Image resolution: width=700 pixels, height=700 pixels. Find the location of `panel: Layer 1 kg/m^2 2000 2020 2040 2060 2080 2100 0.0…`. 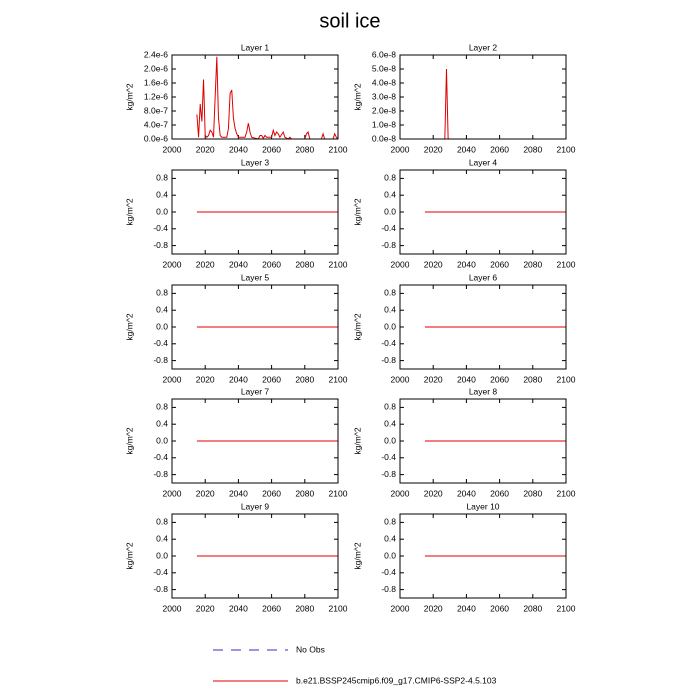

panel: Layer 1 kg/m^2 2000 2020 2040 2060 2080 2100 0.0… is located at coordinates (235, 98).